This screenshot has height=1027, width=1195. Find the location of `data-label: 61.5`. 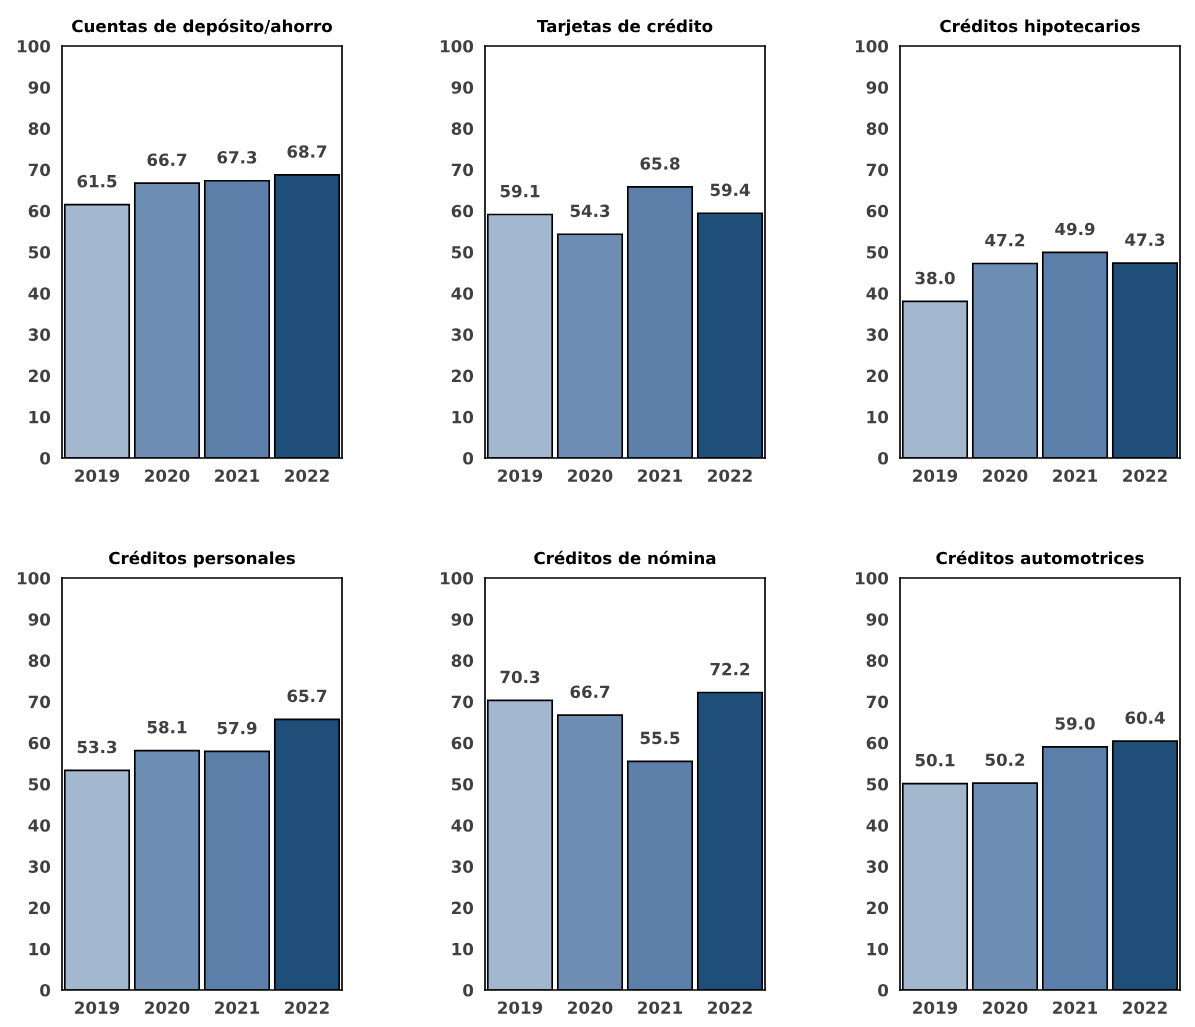

data-label: 61.5 is located at coordinates (97, 181).